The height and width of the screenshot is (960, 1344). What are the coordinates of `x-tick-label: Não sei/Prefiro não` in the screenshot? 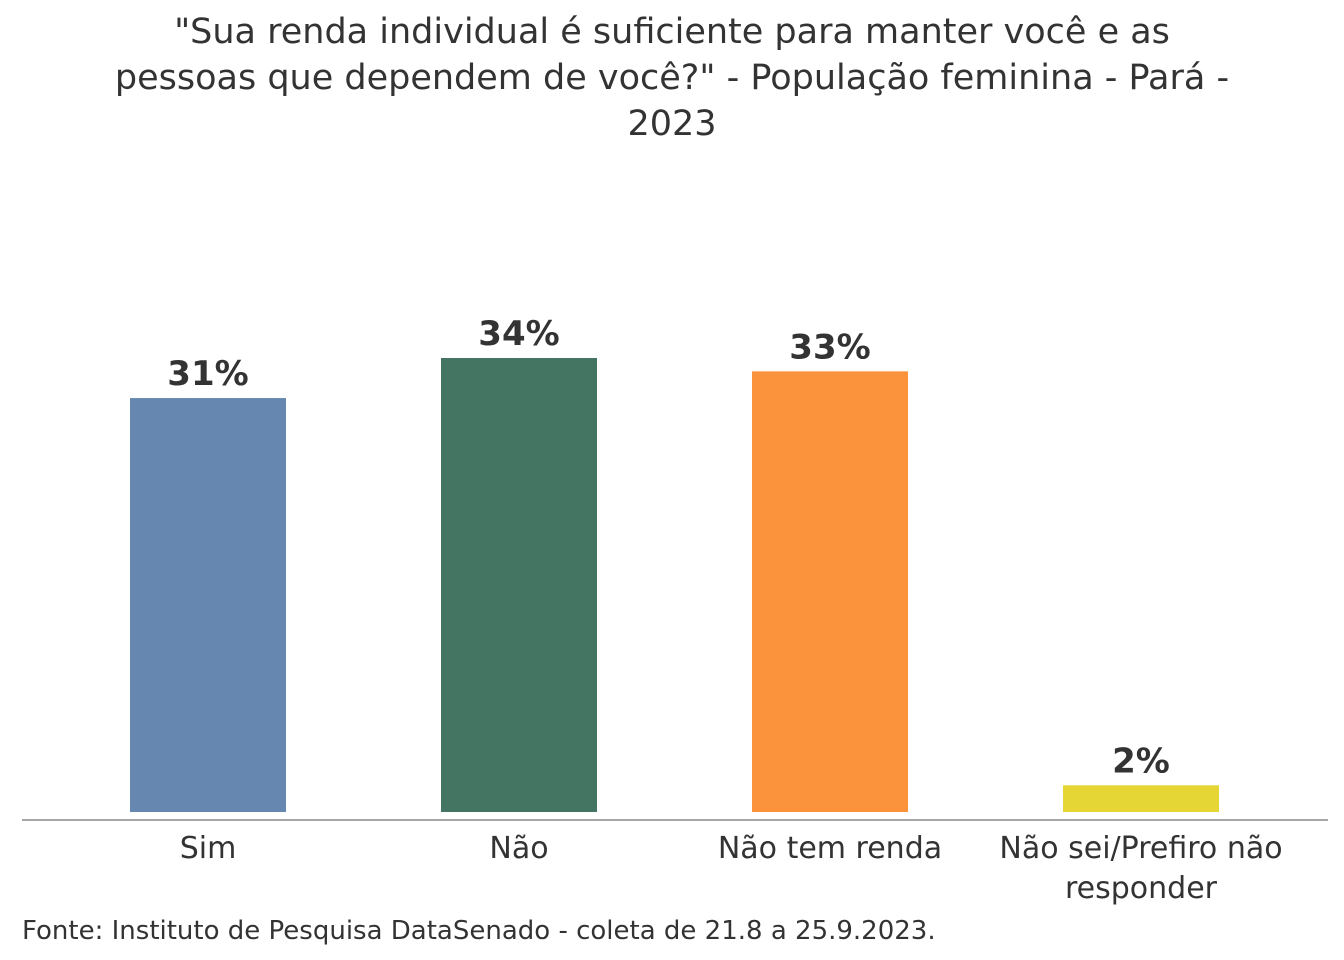 It's located at (1140, 848).